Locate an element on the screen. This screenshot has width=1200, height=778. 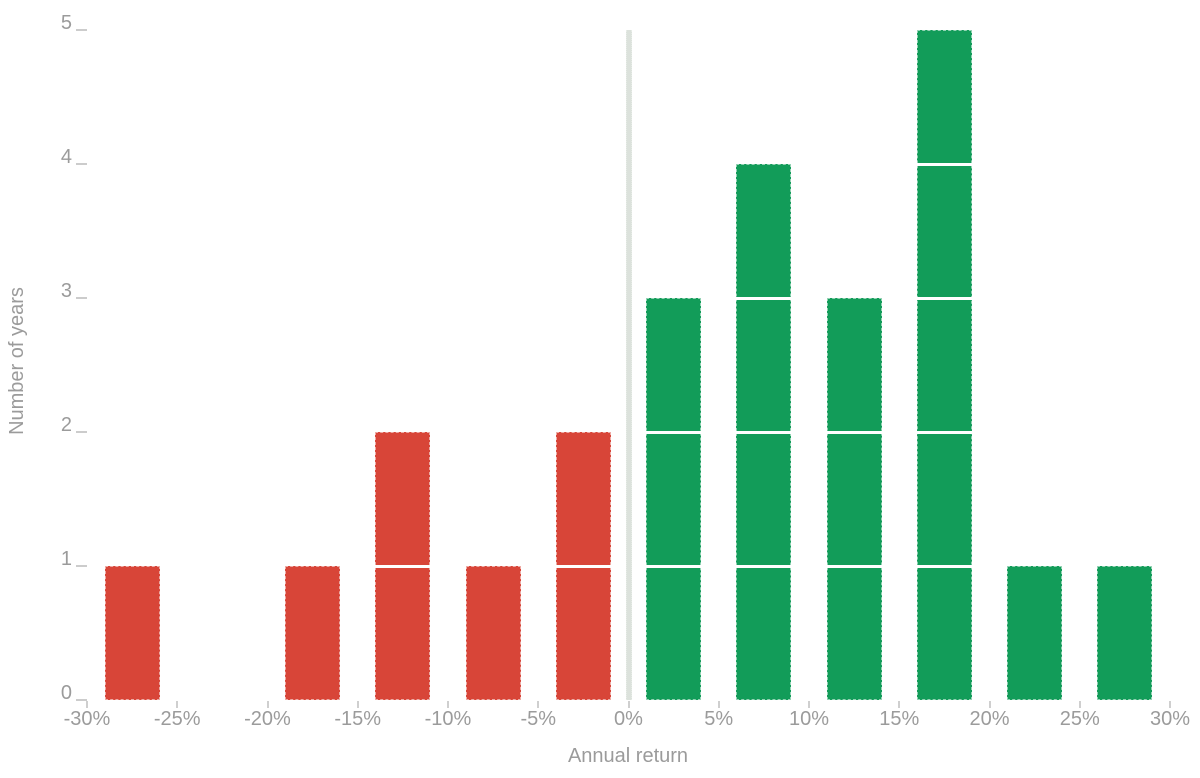
x-tick-label: -30% is located at coordinates (87, 719).